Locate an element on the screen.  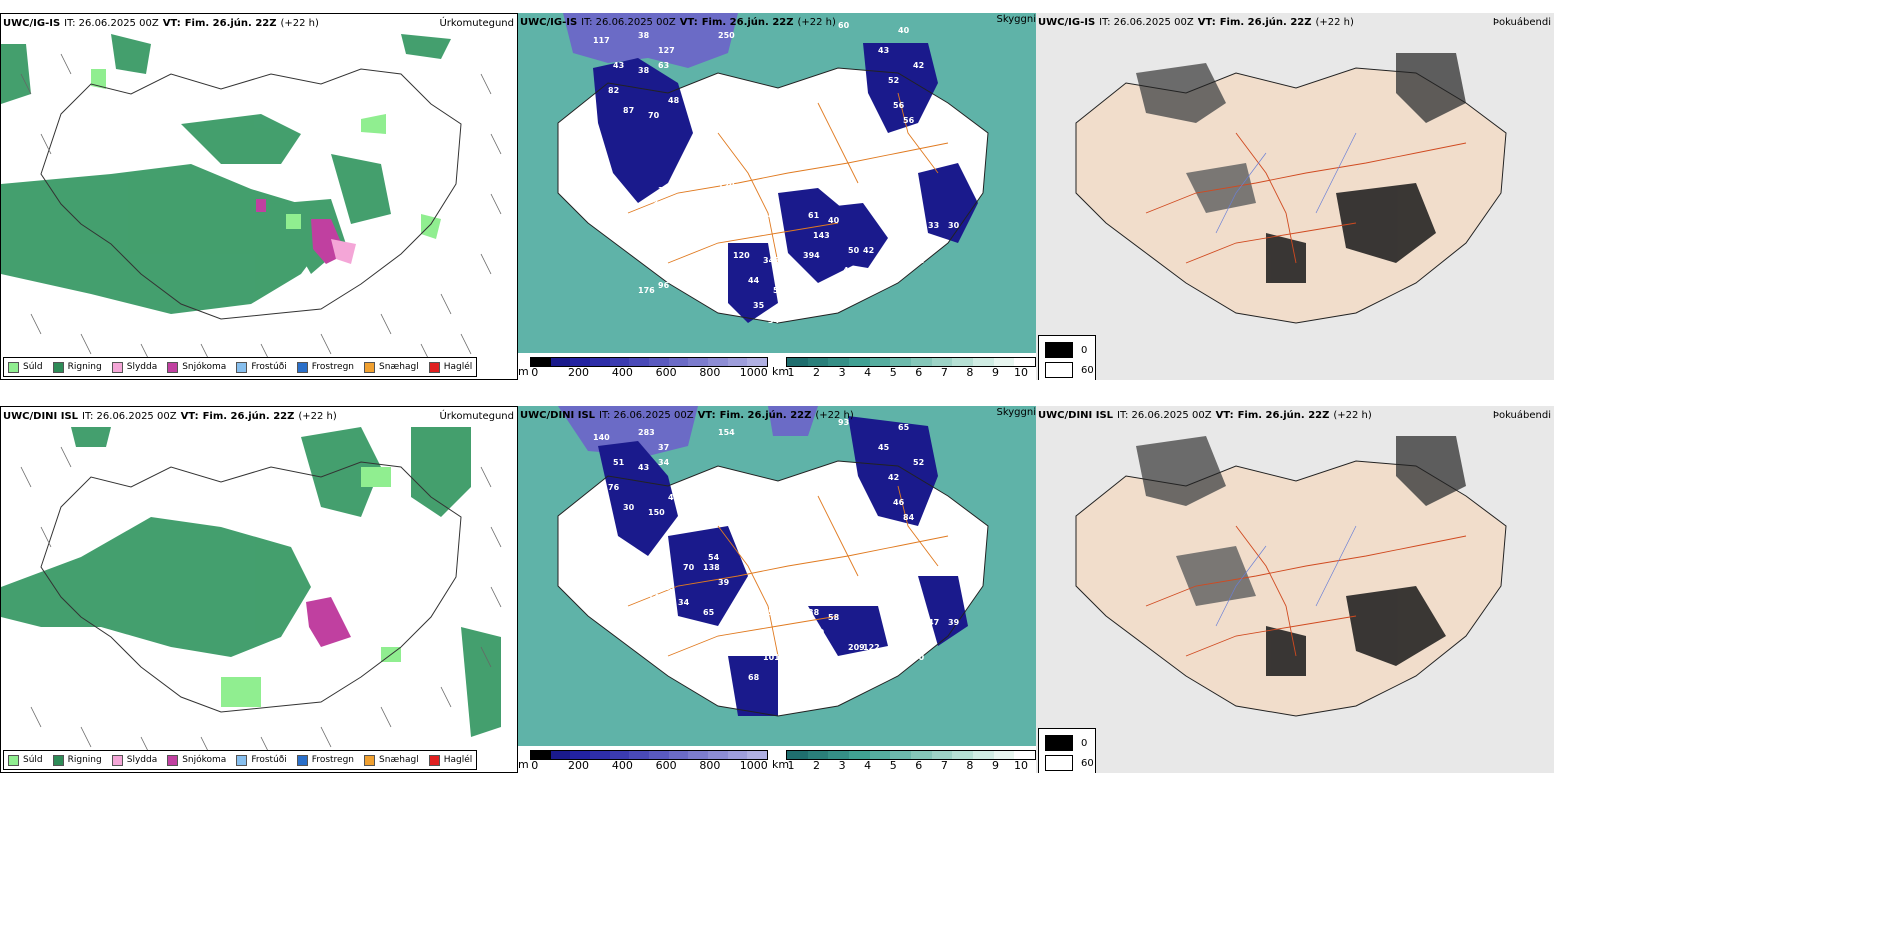
cloud-value-label: 176 is located at coordinates (646, 290).